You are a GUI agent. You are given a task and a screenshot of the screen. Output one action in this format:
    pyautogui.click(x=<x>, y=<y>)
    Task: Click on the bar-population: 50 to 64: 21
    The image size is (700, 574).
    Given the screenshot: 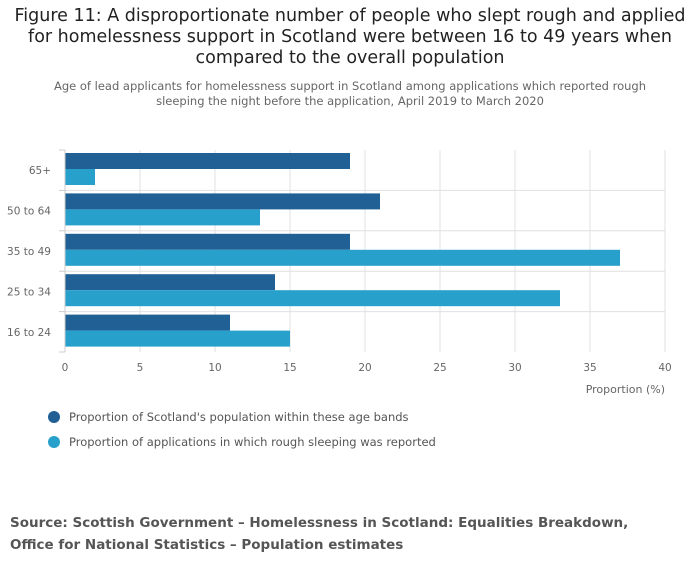 What is the action you would take?
    pyautogui.click(x=222, y=201)
    